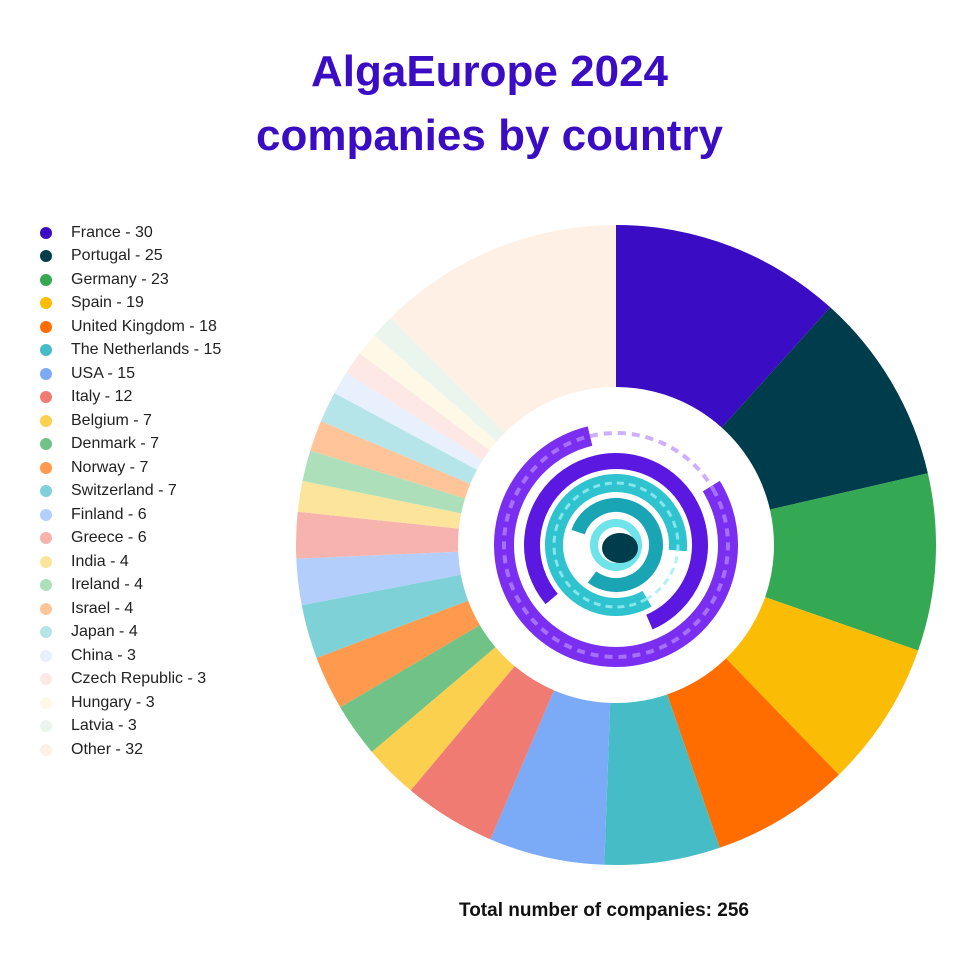  I want to click on legend-item-label: United Kingdom - 18, so click(144, 326).